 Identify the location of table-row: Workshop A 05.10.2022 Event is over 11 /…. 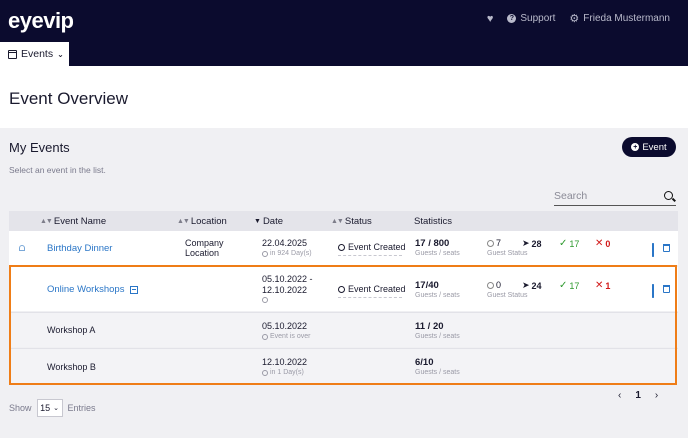
(343, 329).